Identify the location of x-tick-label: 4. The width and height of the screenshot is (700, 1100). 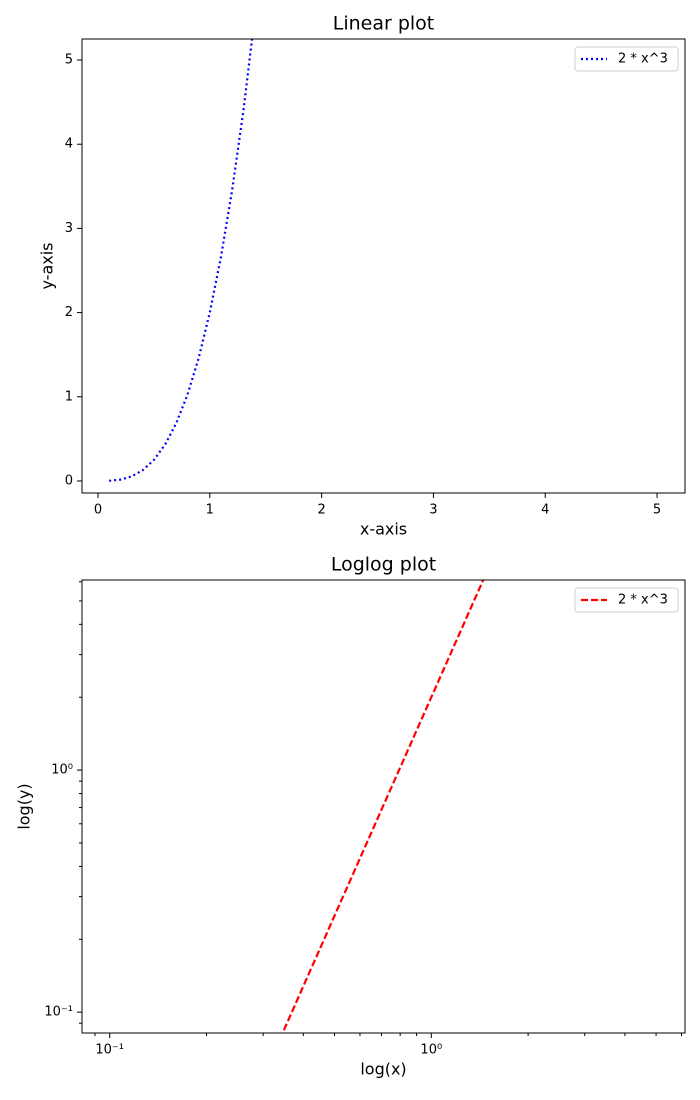
(545, 510).